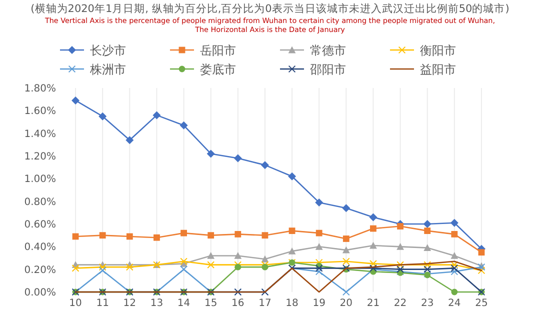 This screenshot has width=540, height=320. I want to click on y-tick-label: 1.80%, so click(40, 89).